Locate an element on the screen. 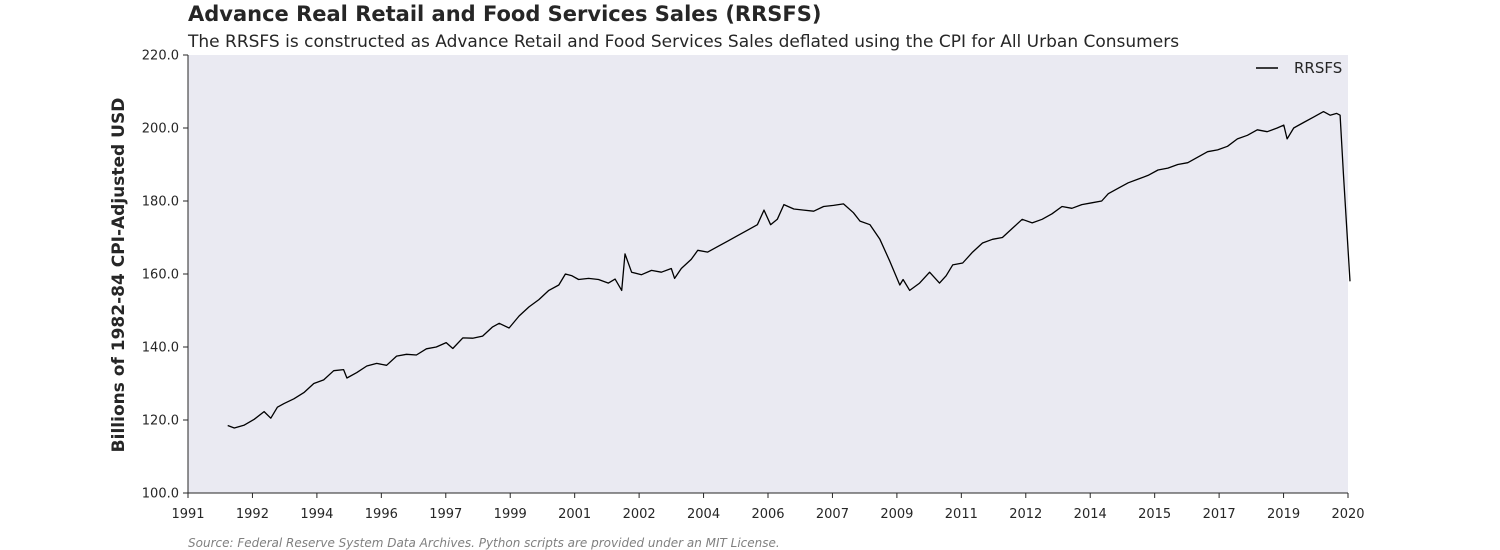  x-tick-label: 1996 is located at coordinates (381, 514).